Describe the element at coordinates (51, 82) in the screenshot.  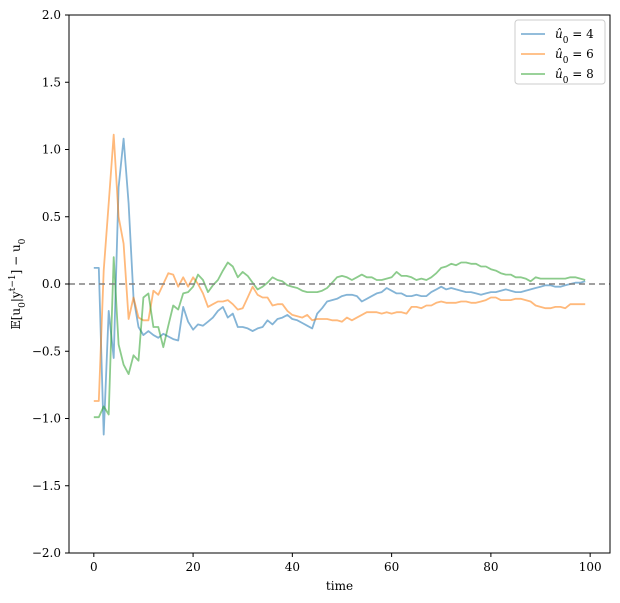
I see `y-tick-label: 1.5` at that location.